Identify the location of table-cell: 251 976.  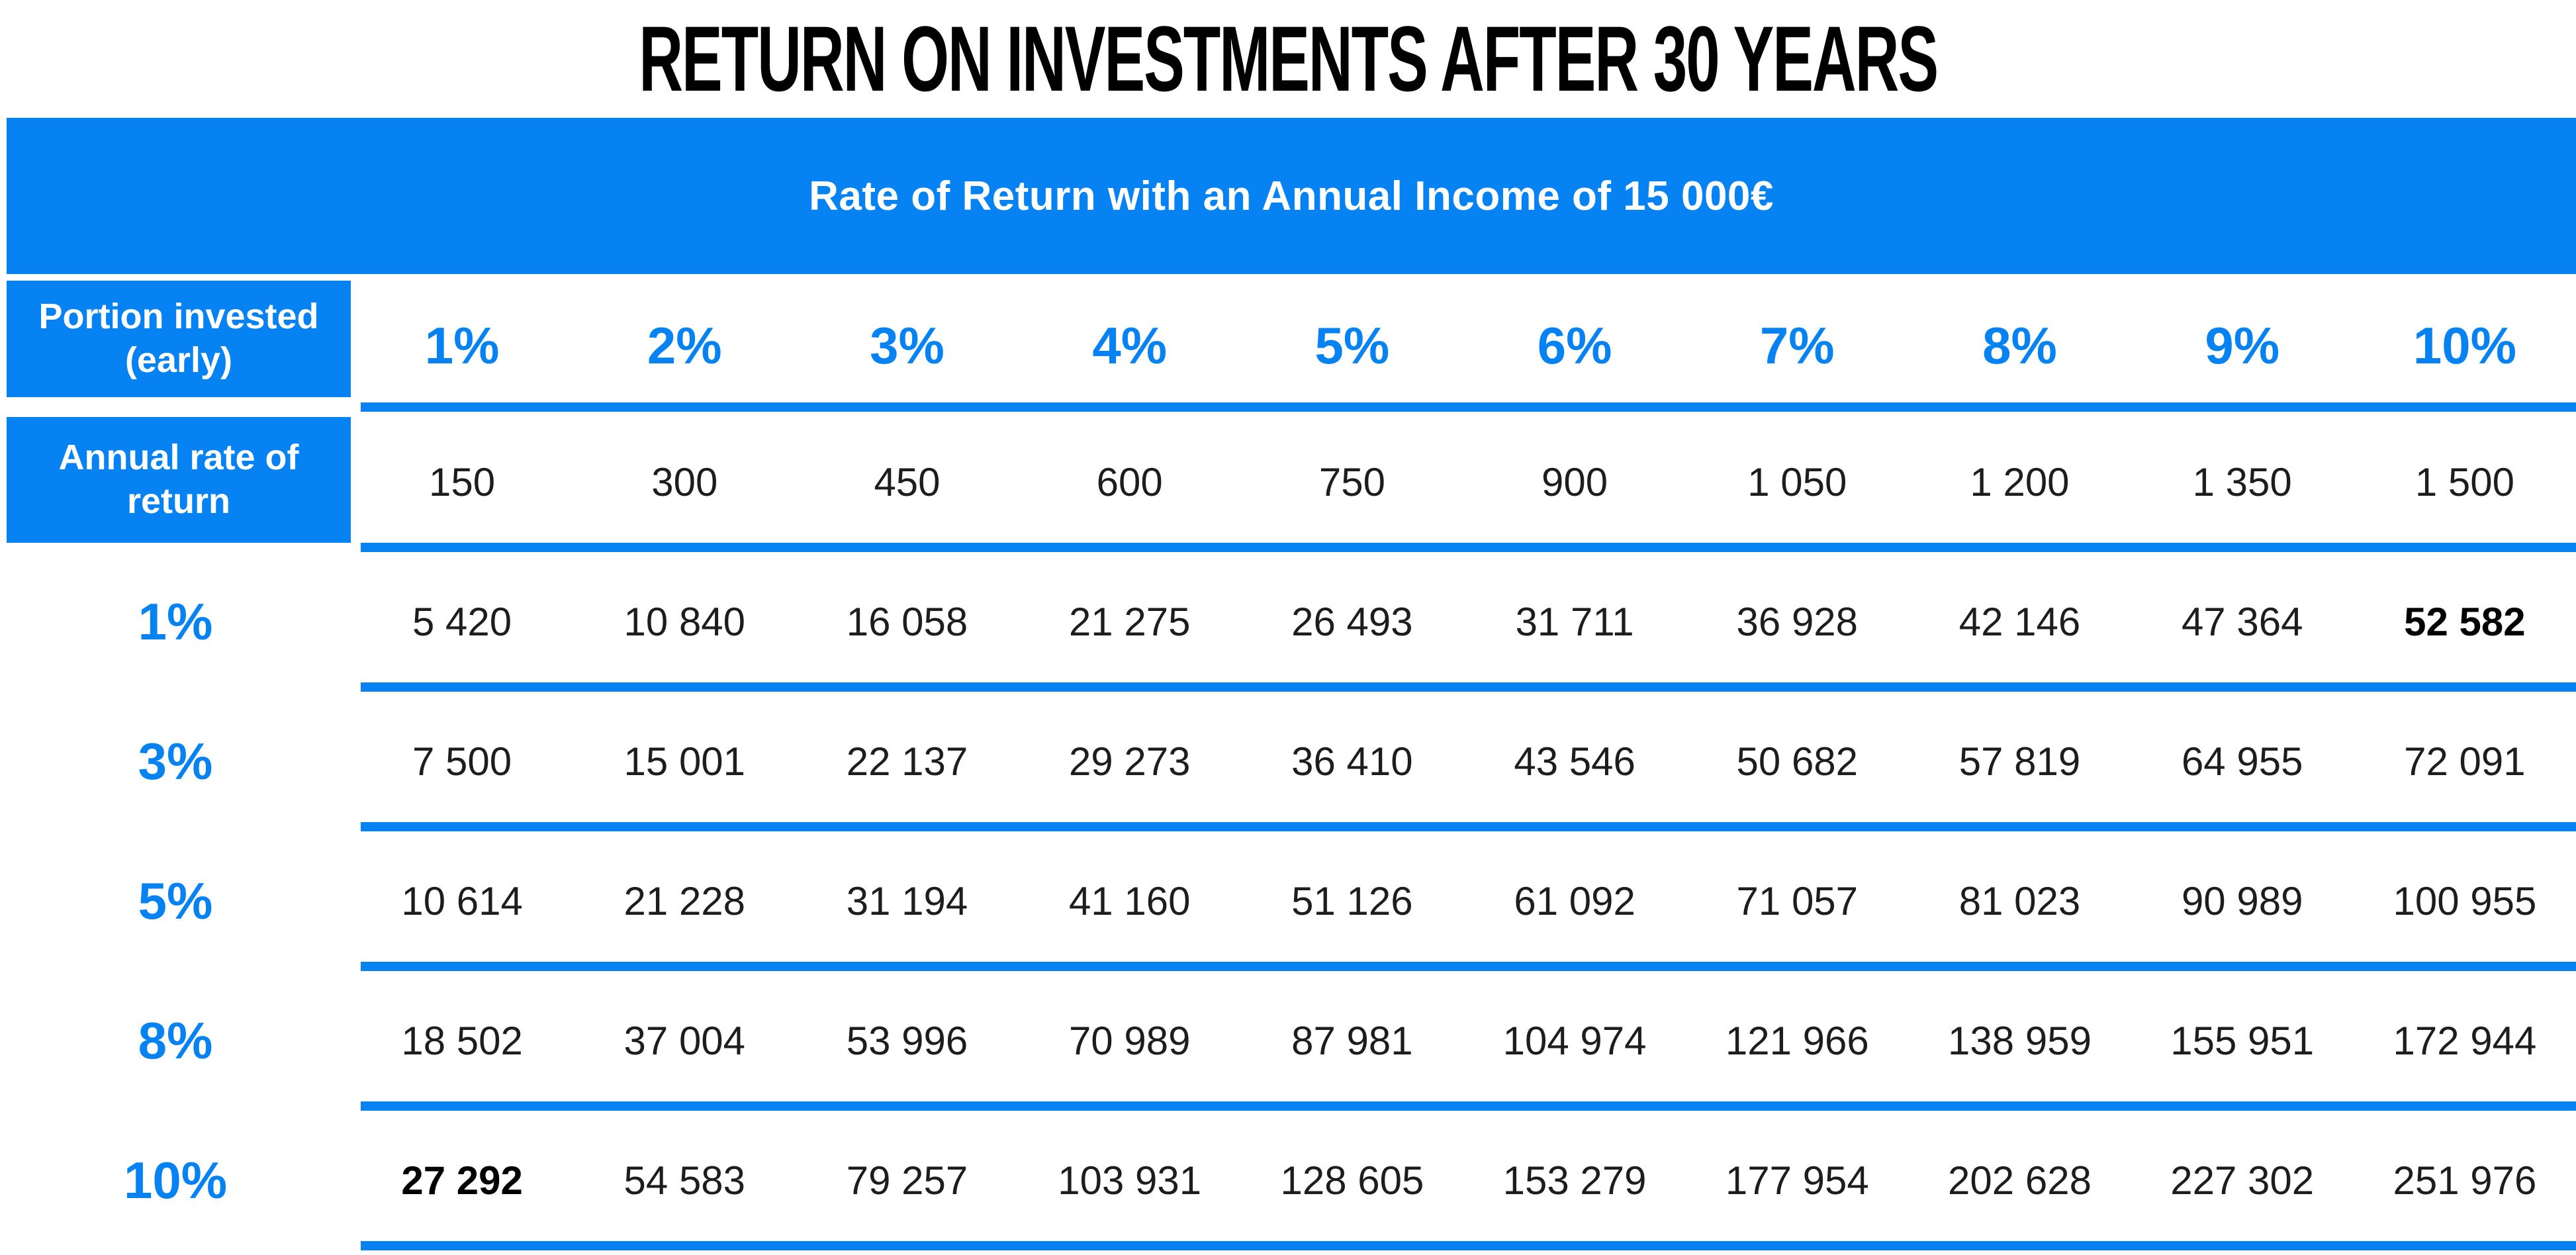
(2465, 1180).